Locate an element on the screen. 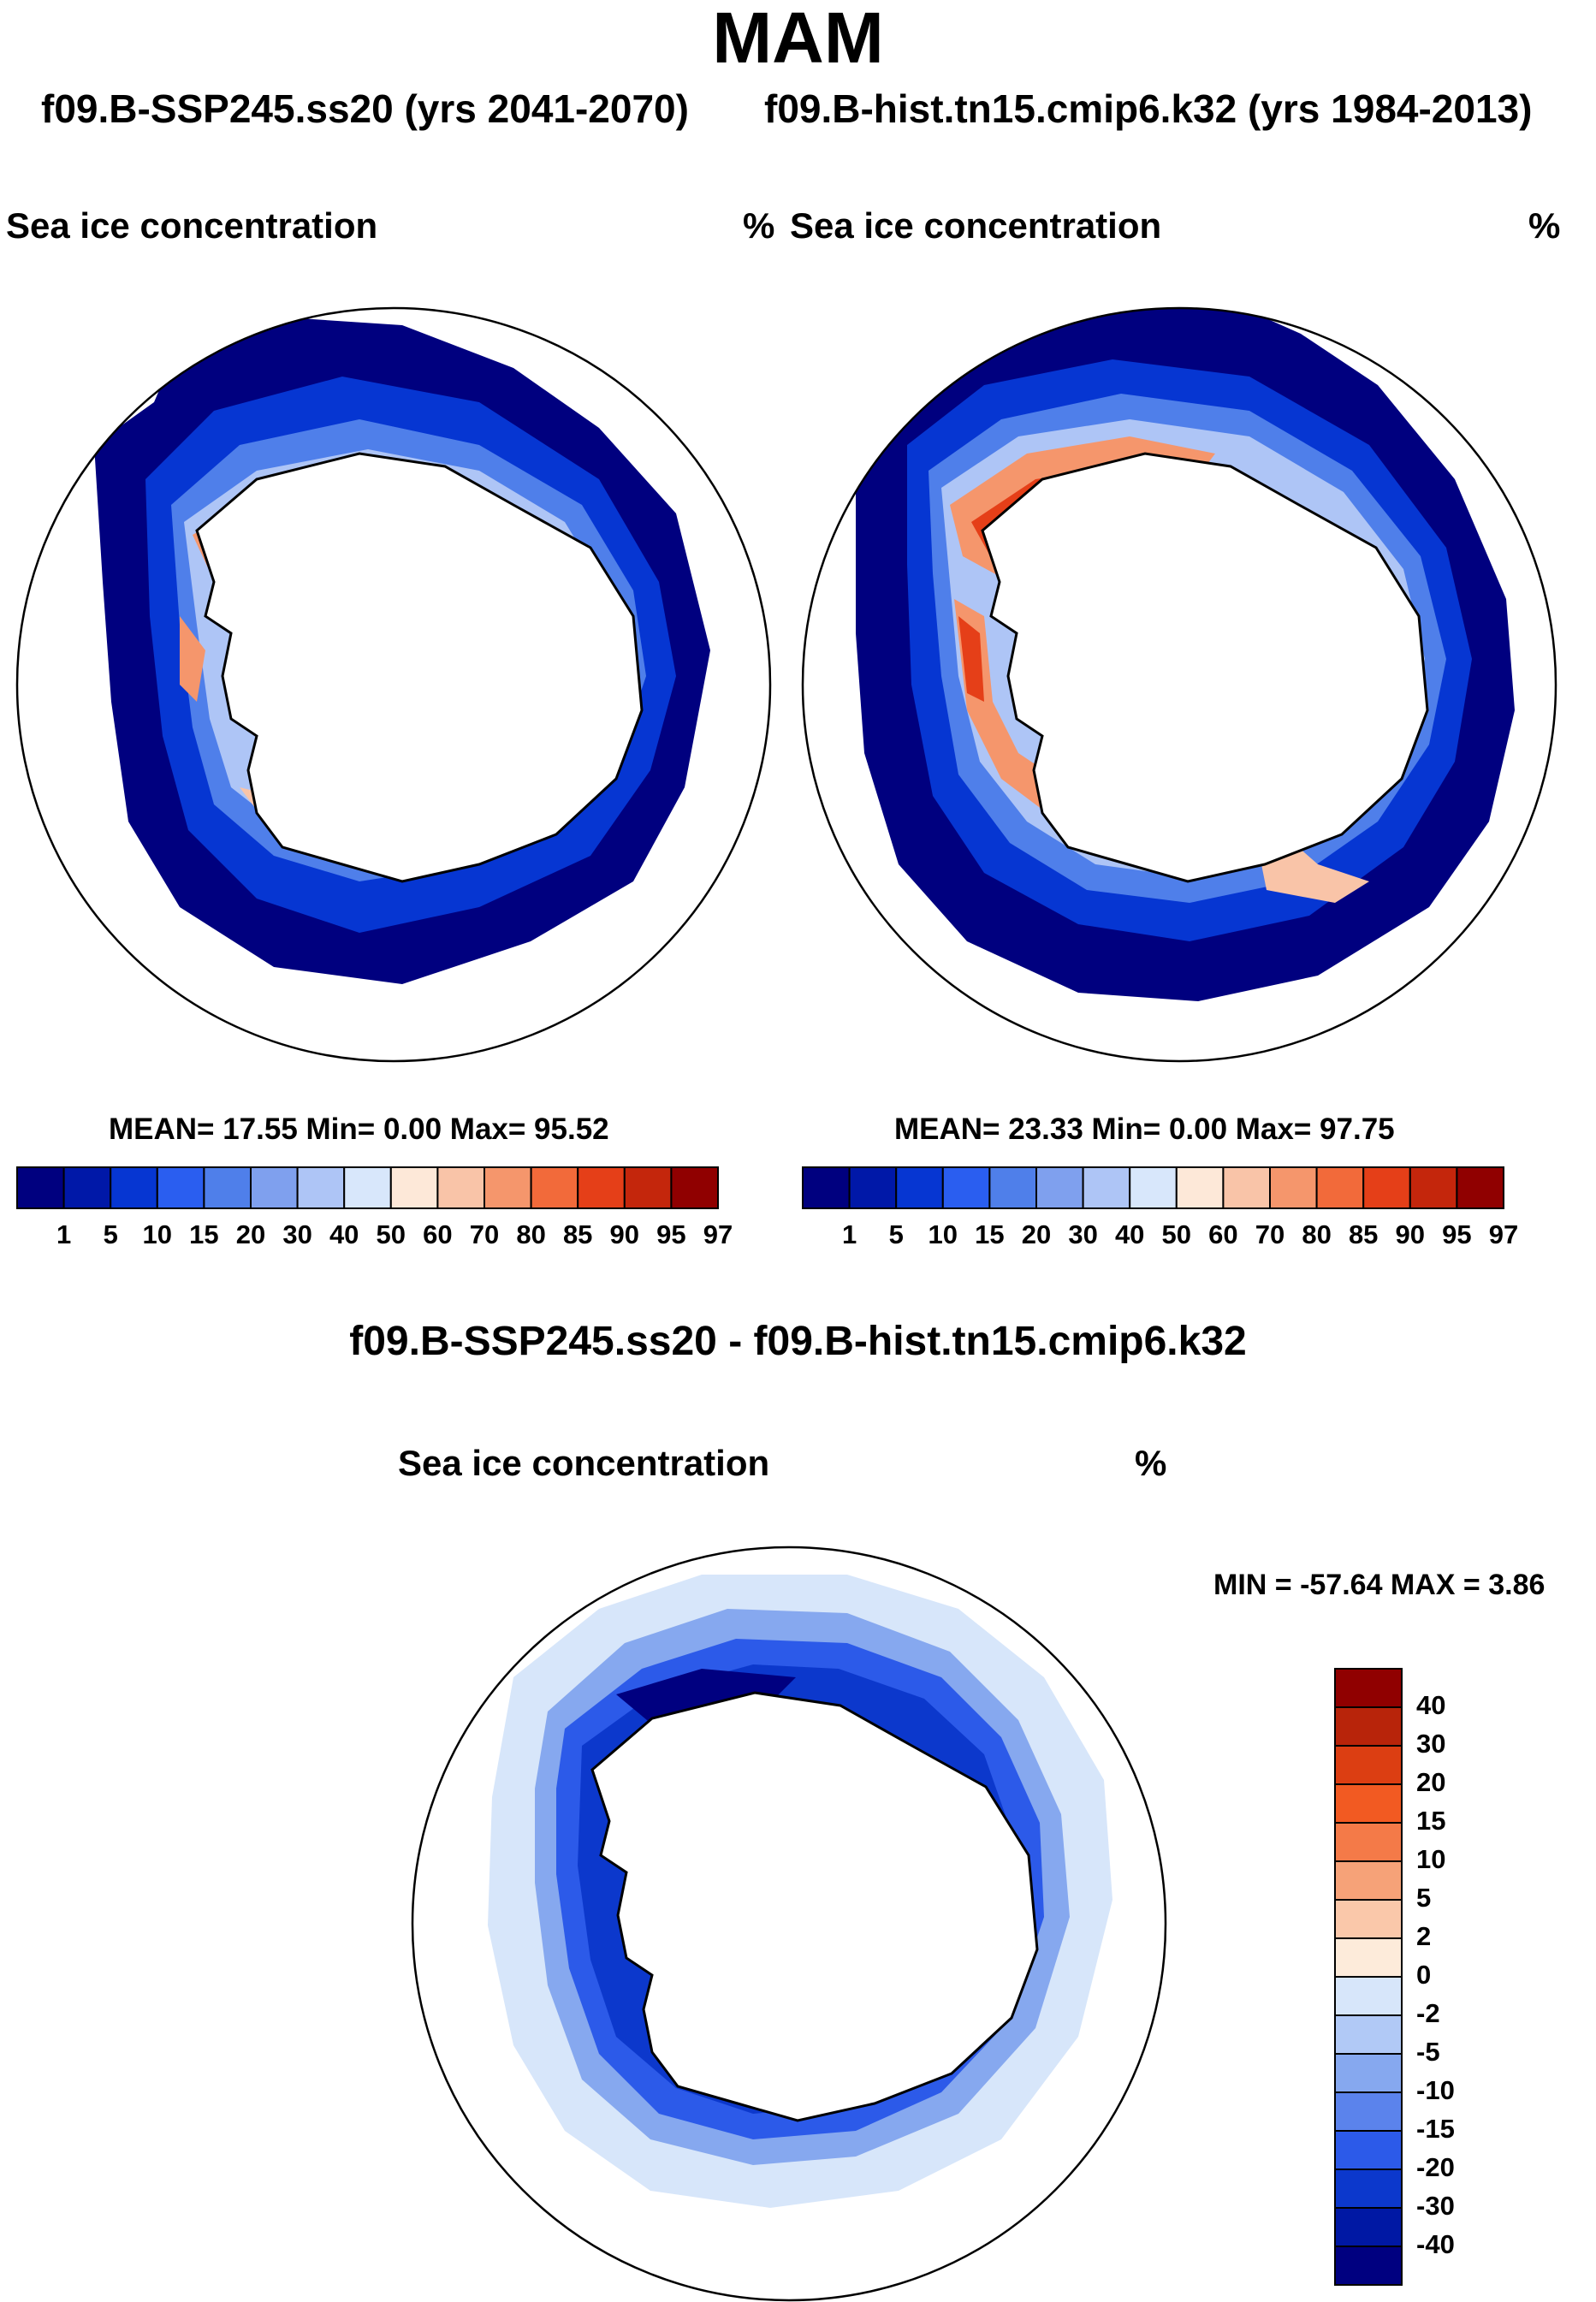 The width and height of the screenshot is (1596, 2302). colorbar-tick-label: -20 is located at coordinates (1435, 2167).